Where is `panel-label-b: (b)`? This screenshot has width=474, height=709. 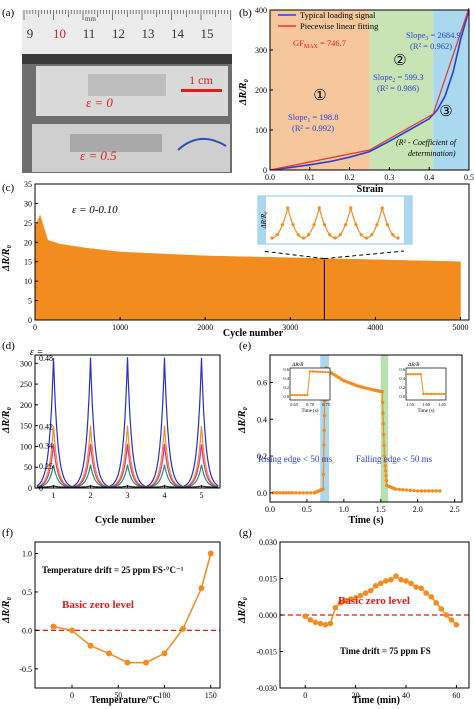
panel-label-b: (b) is located at coordinates (245, 13).